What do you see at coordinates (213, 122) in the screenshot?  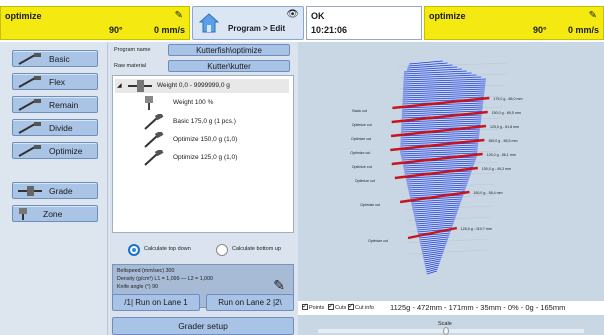 I see `tree-row-basic: Basic 175,0 g (1 pcs.)` at bounding box center [213, 122].